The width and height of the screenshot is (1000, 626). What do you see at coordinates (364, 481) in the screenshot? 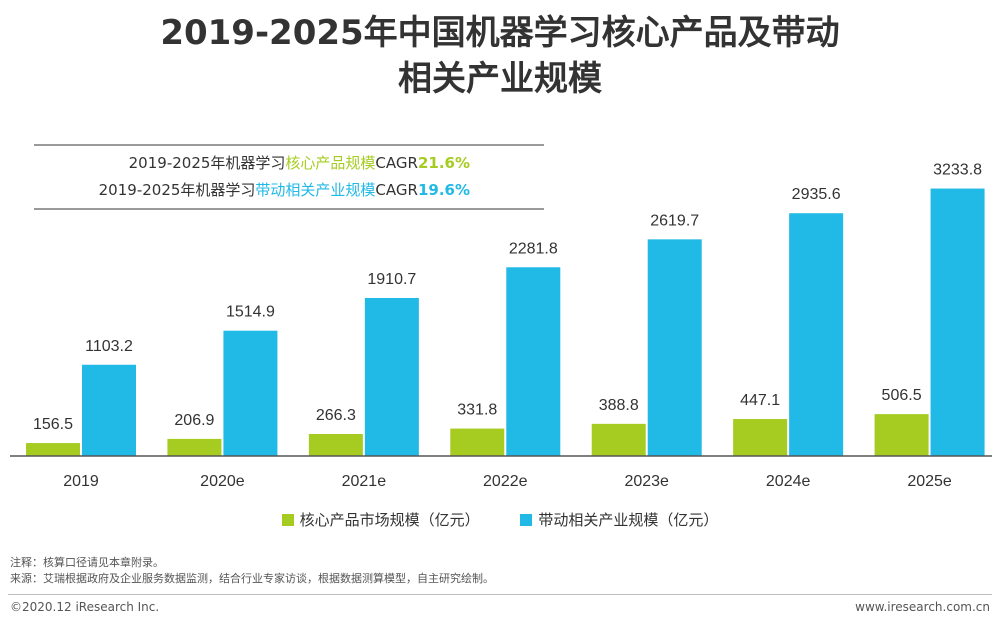
I see `x-tick-label: 2021e` at bounding box center [364, 481].